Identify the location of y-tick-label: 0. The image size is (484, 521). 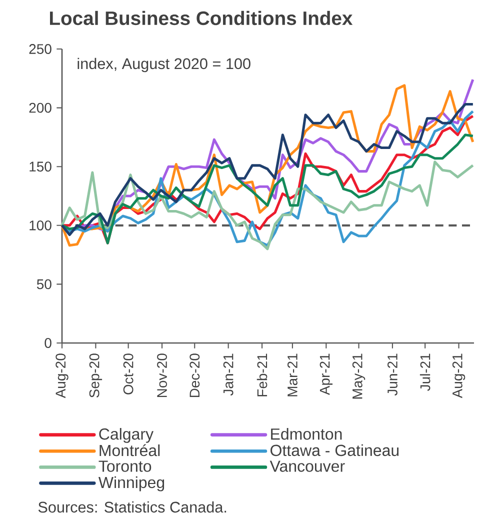
(48, 343).